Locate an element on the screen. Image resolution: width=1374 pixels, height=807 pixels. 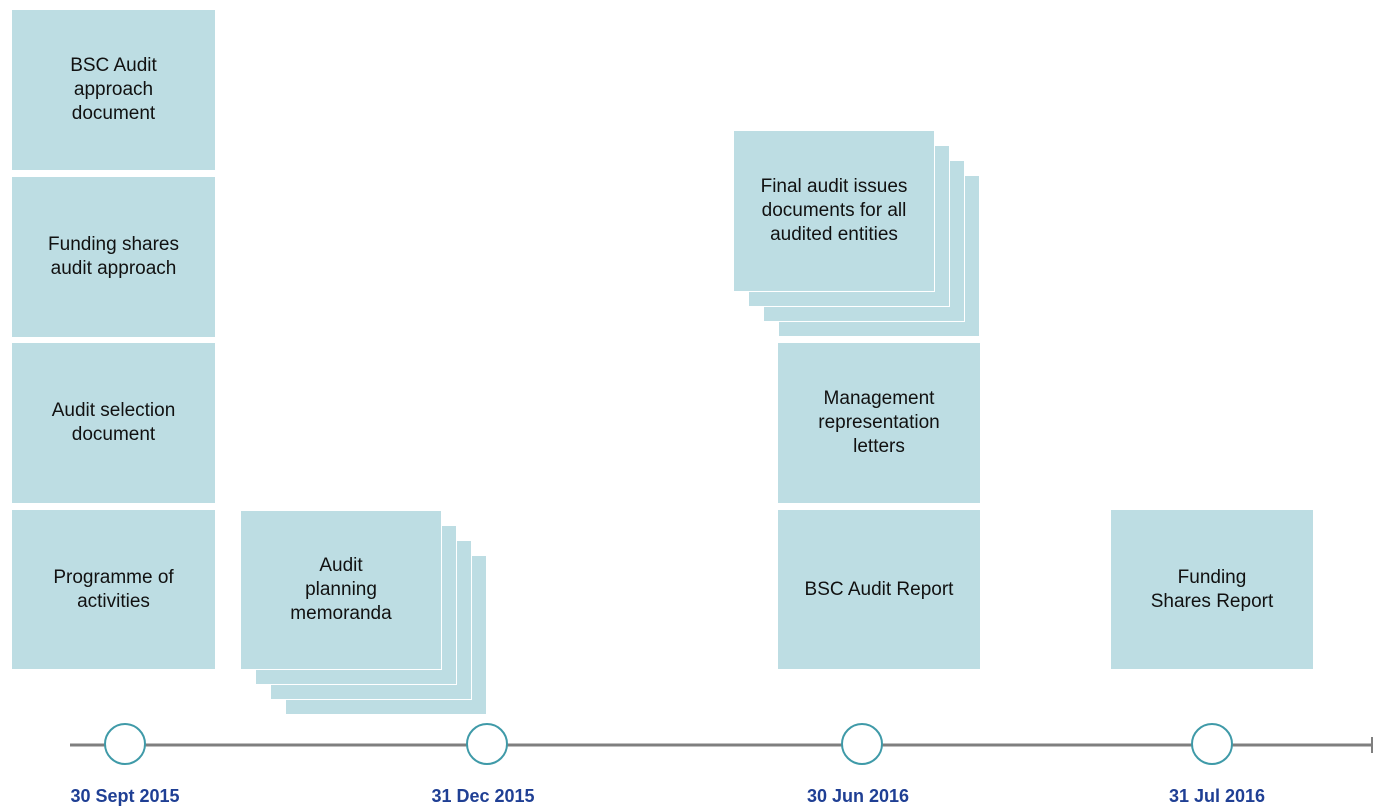
document-box: BSC Audit Report is located at coordinates (879, 589).